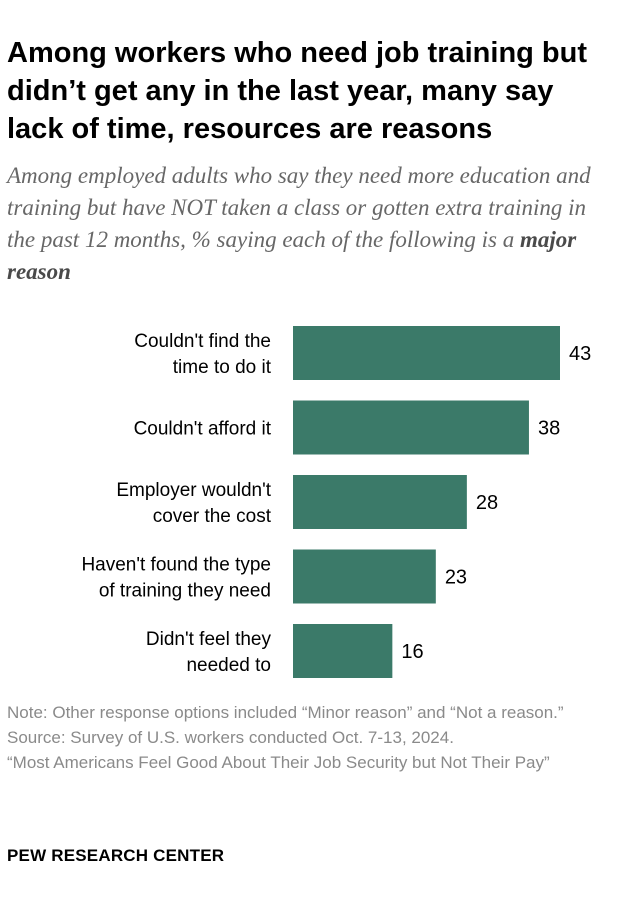 This screenshot has width=620, height=904. I want to click on value-label-1: 38, so click(549, 429).